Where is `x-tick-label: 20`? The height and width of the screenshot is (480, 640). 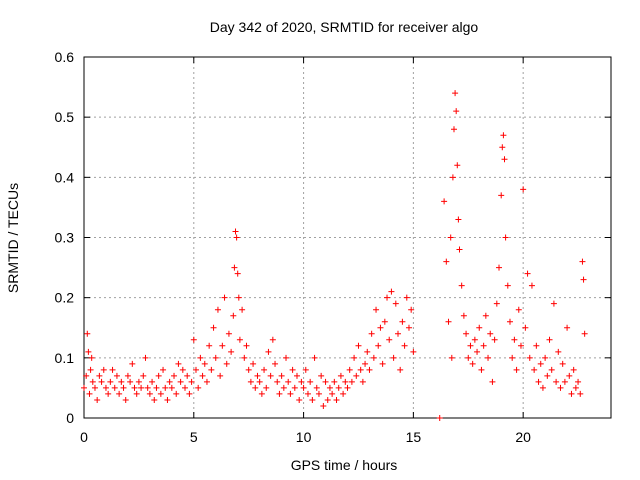 x-tick-label: 20 is located at coordinates (523, 437).